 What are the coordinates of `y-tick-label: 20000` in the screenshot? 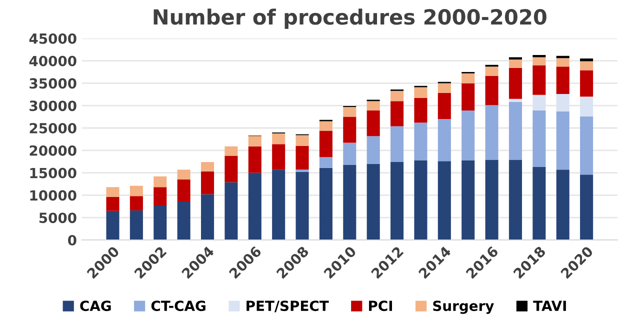 It's located at (53, 150).